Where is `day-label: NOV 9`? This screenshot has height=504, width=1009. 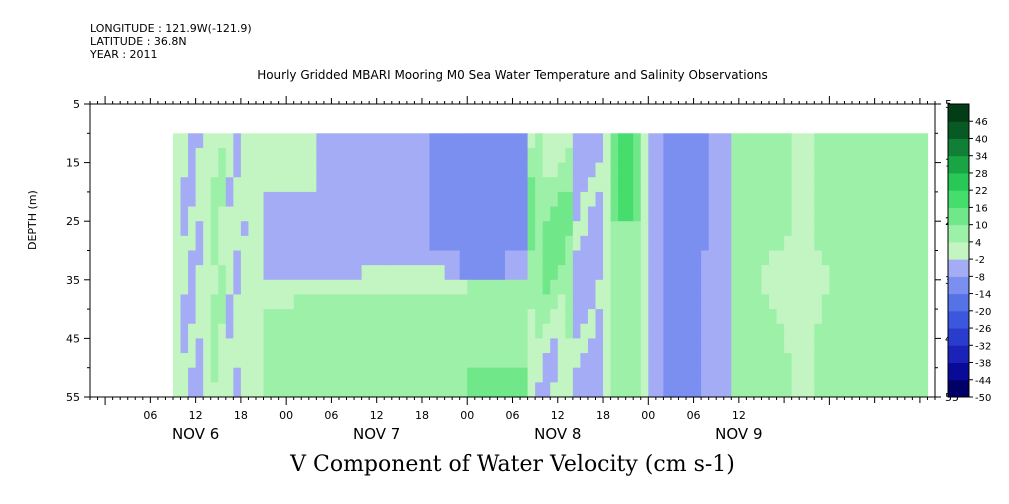
day-label: NOV 9 is located at coordinates (738, 434).